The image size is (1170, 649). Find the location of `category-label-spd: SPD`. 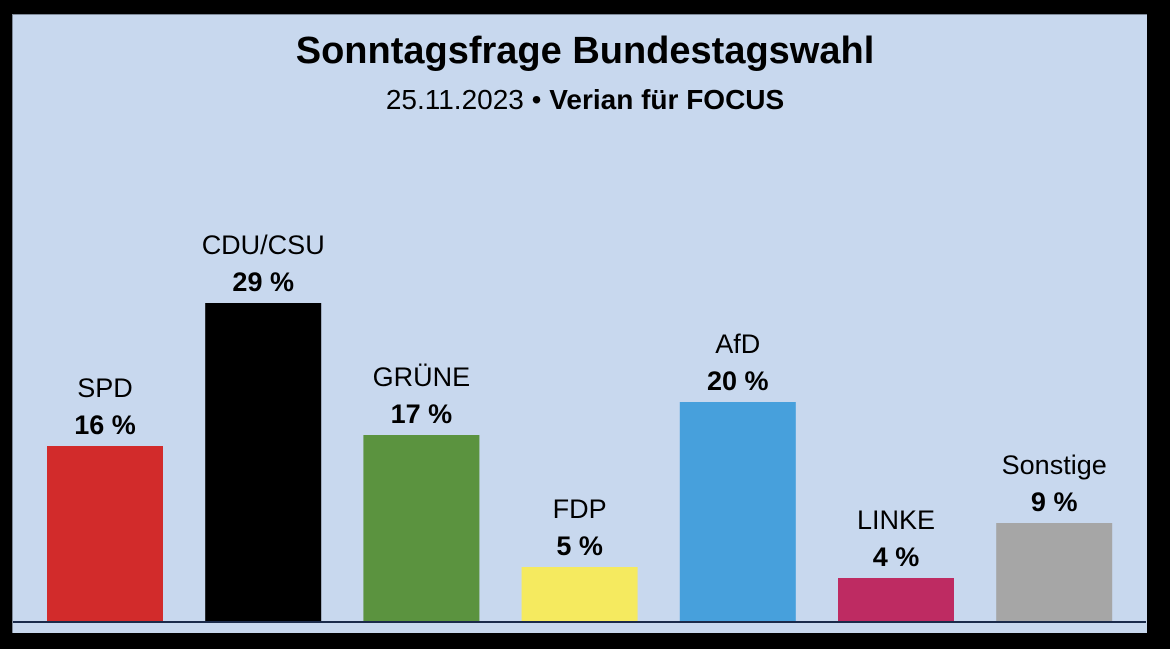

category-label-spd: SPD is located at coordinates (105, 388).